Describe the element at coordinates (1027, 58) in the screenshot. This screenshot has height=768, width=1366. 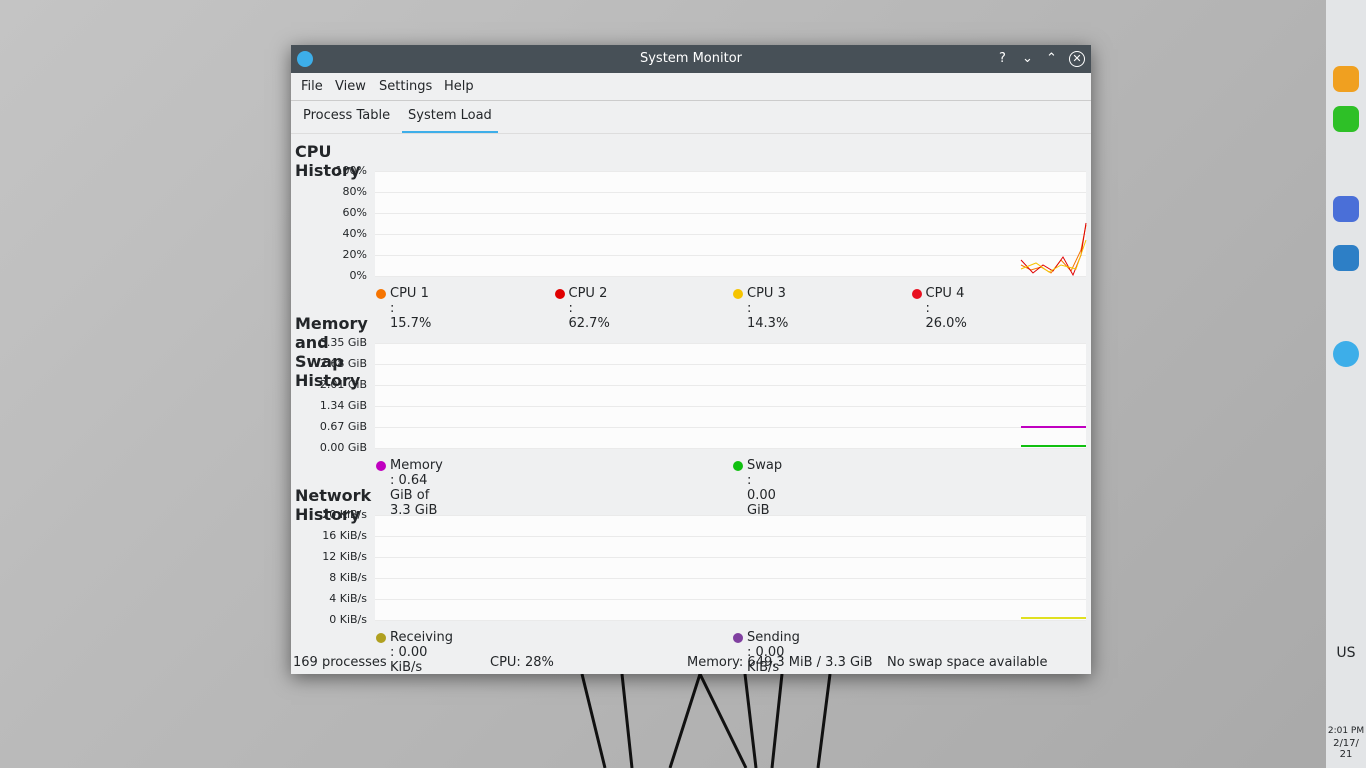
I see `minimize-button: ⌄` at that location.